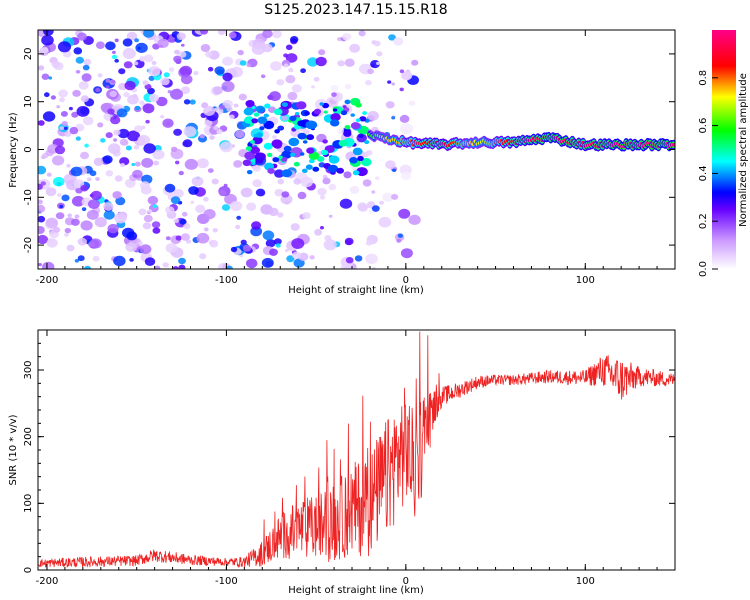  I want to click on snr-y-tick-label: 100, so click(28, 503).